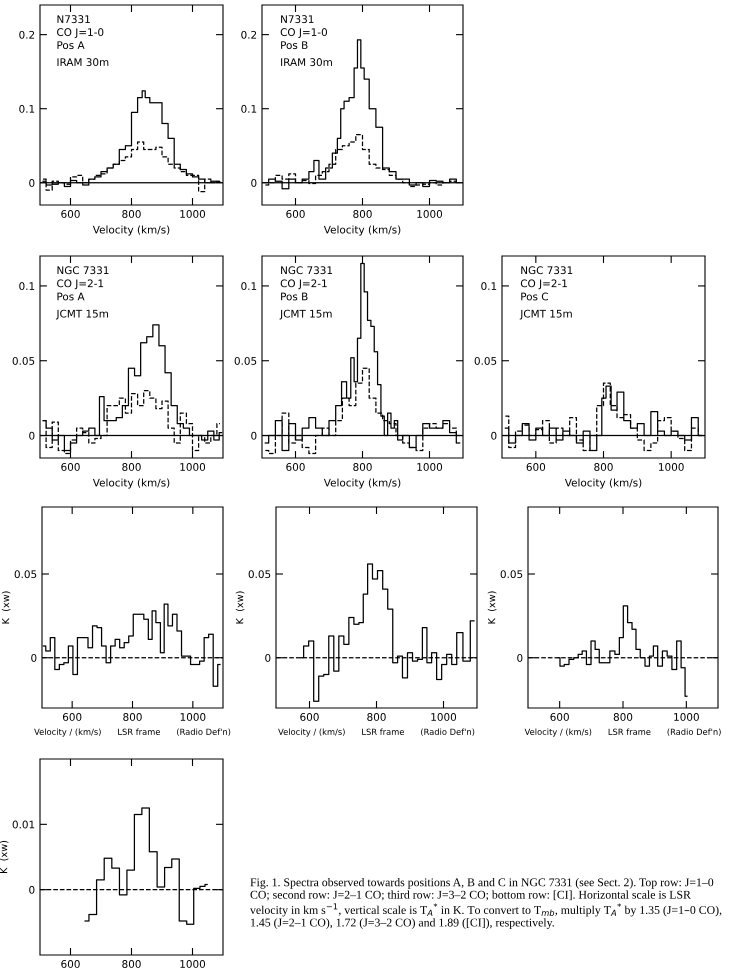 The image size is (730, 970). Describe the element at coordinates (534, 296) in the screenshot. I see `annotation: Pos C` at that location.